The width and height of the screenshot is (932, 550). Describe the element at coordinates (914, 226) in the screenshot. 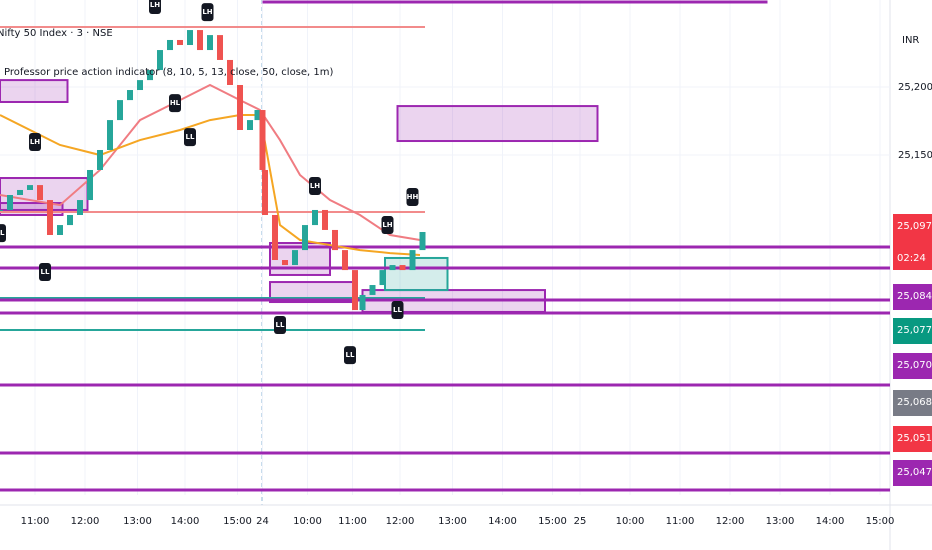

I see `price-tag-label: 25,097.35` at that location.